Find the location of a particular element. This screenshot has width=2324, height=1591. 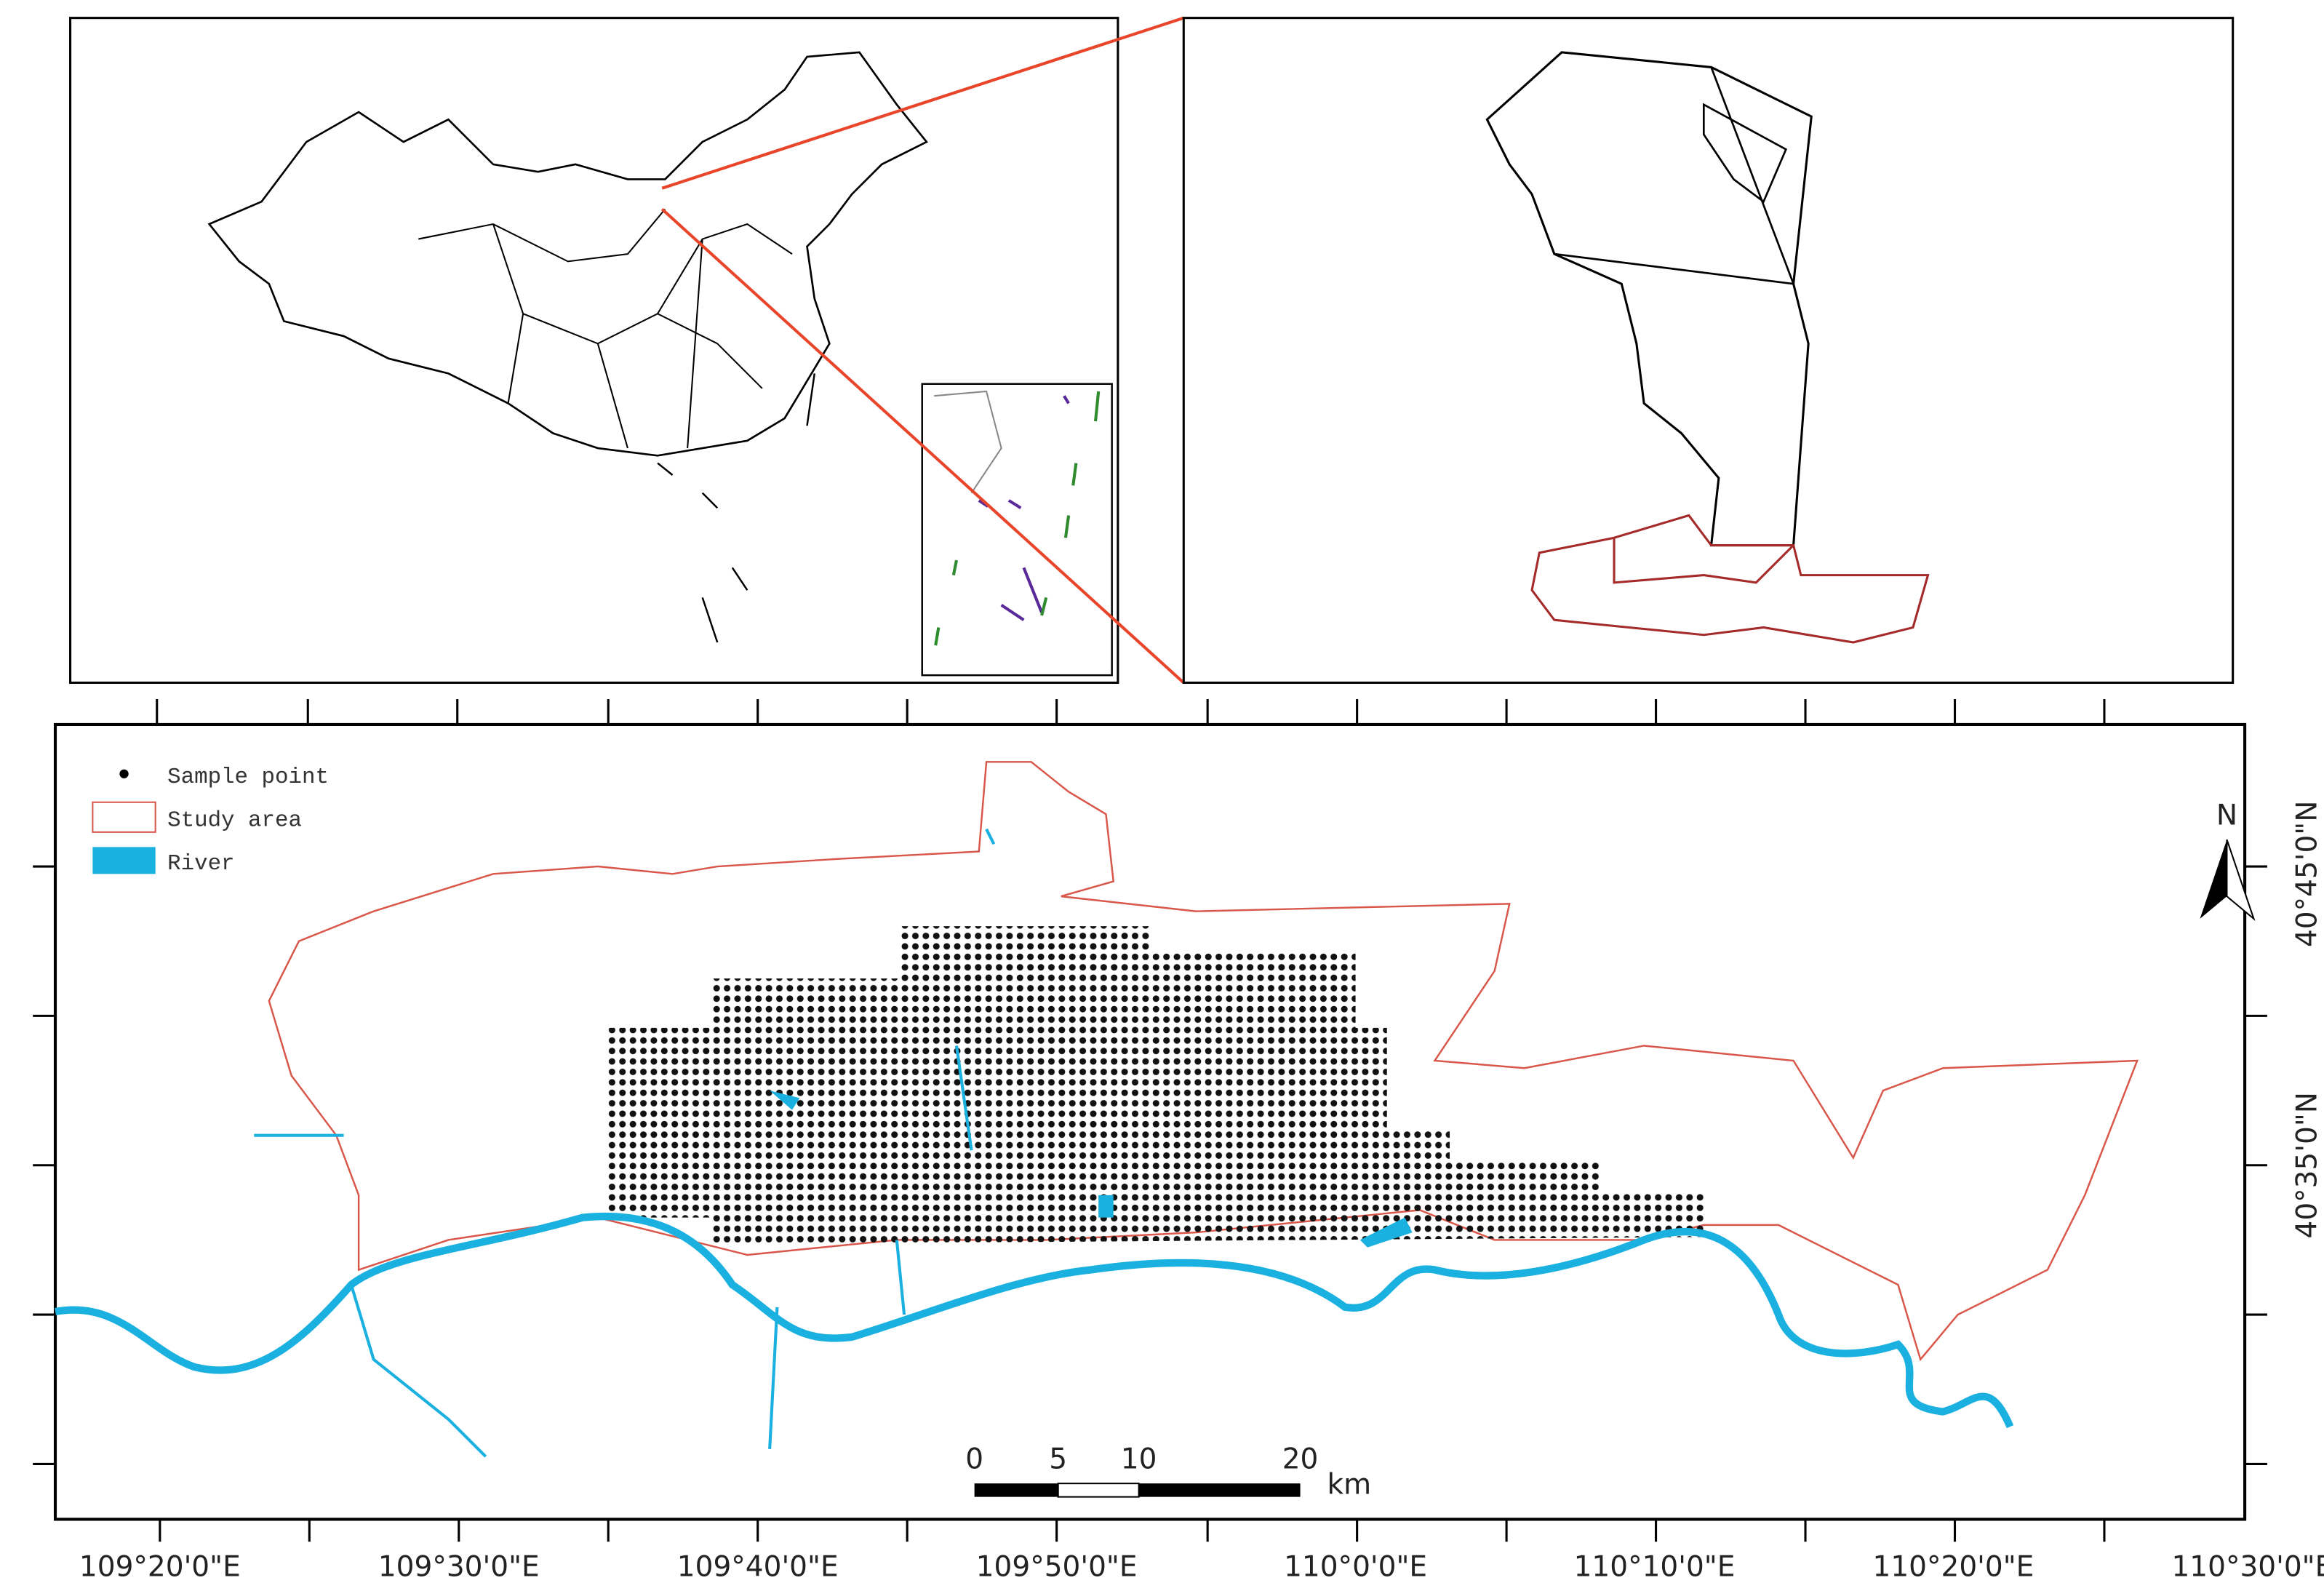

x-label: 109°40'0"E is located at coordinates (758, 1566).